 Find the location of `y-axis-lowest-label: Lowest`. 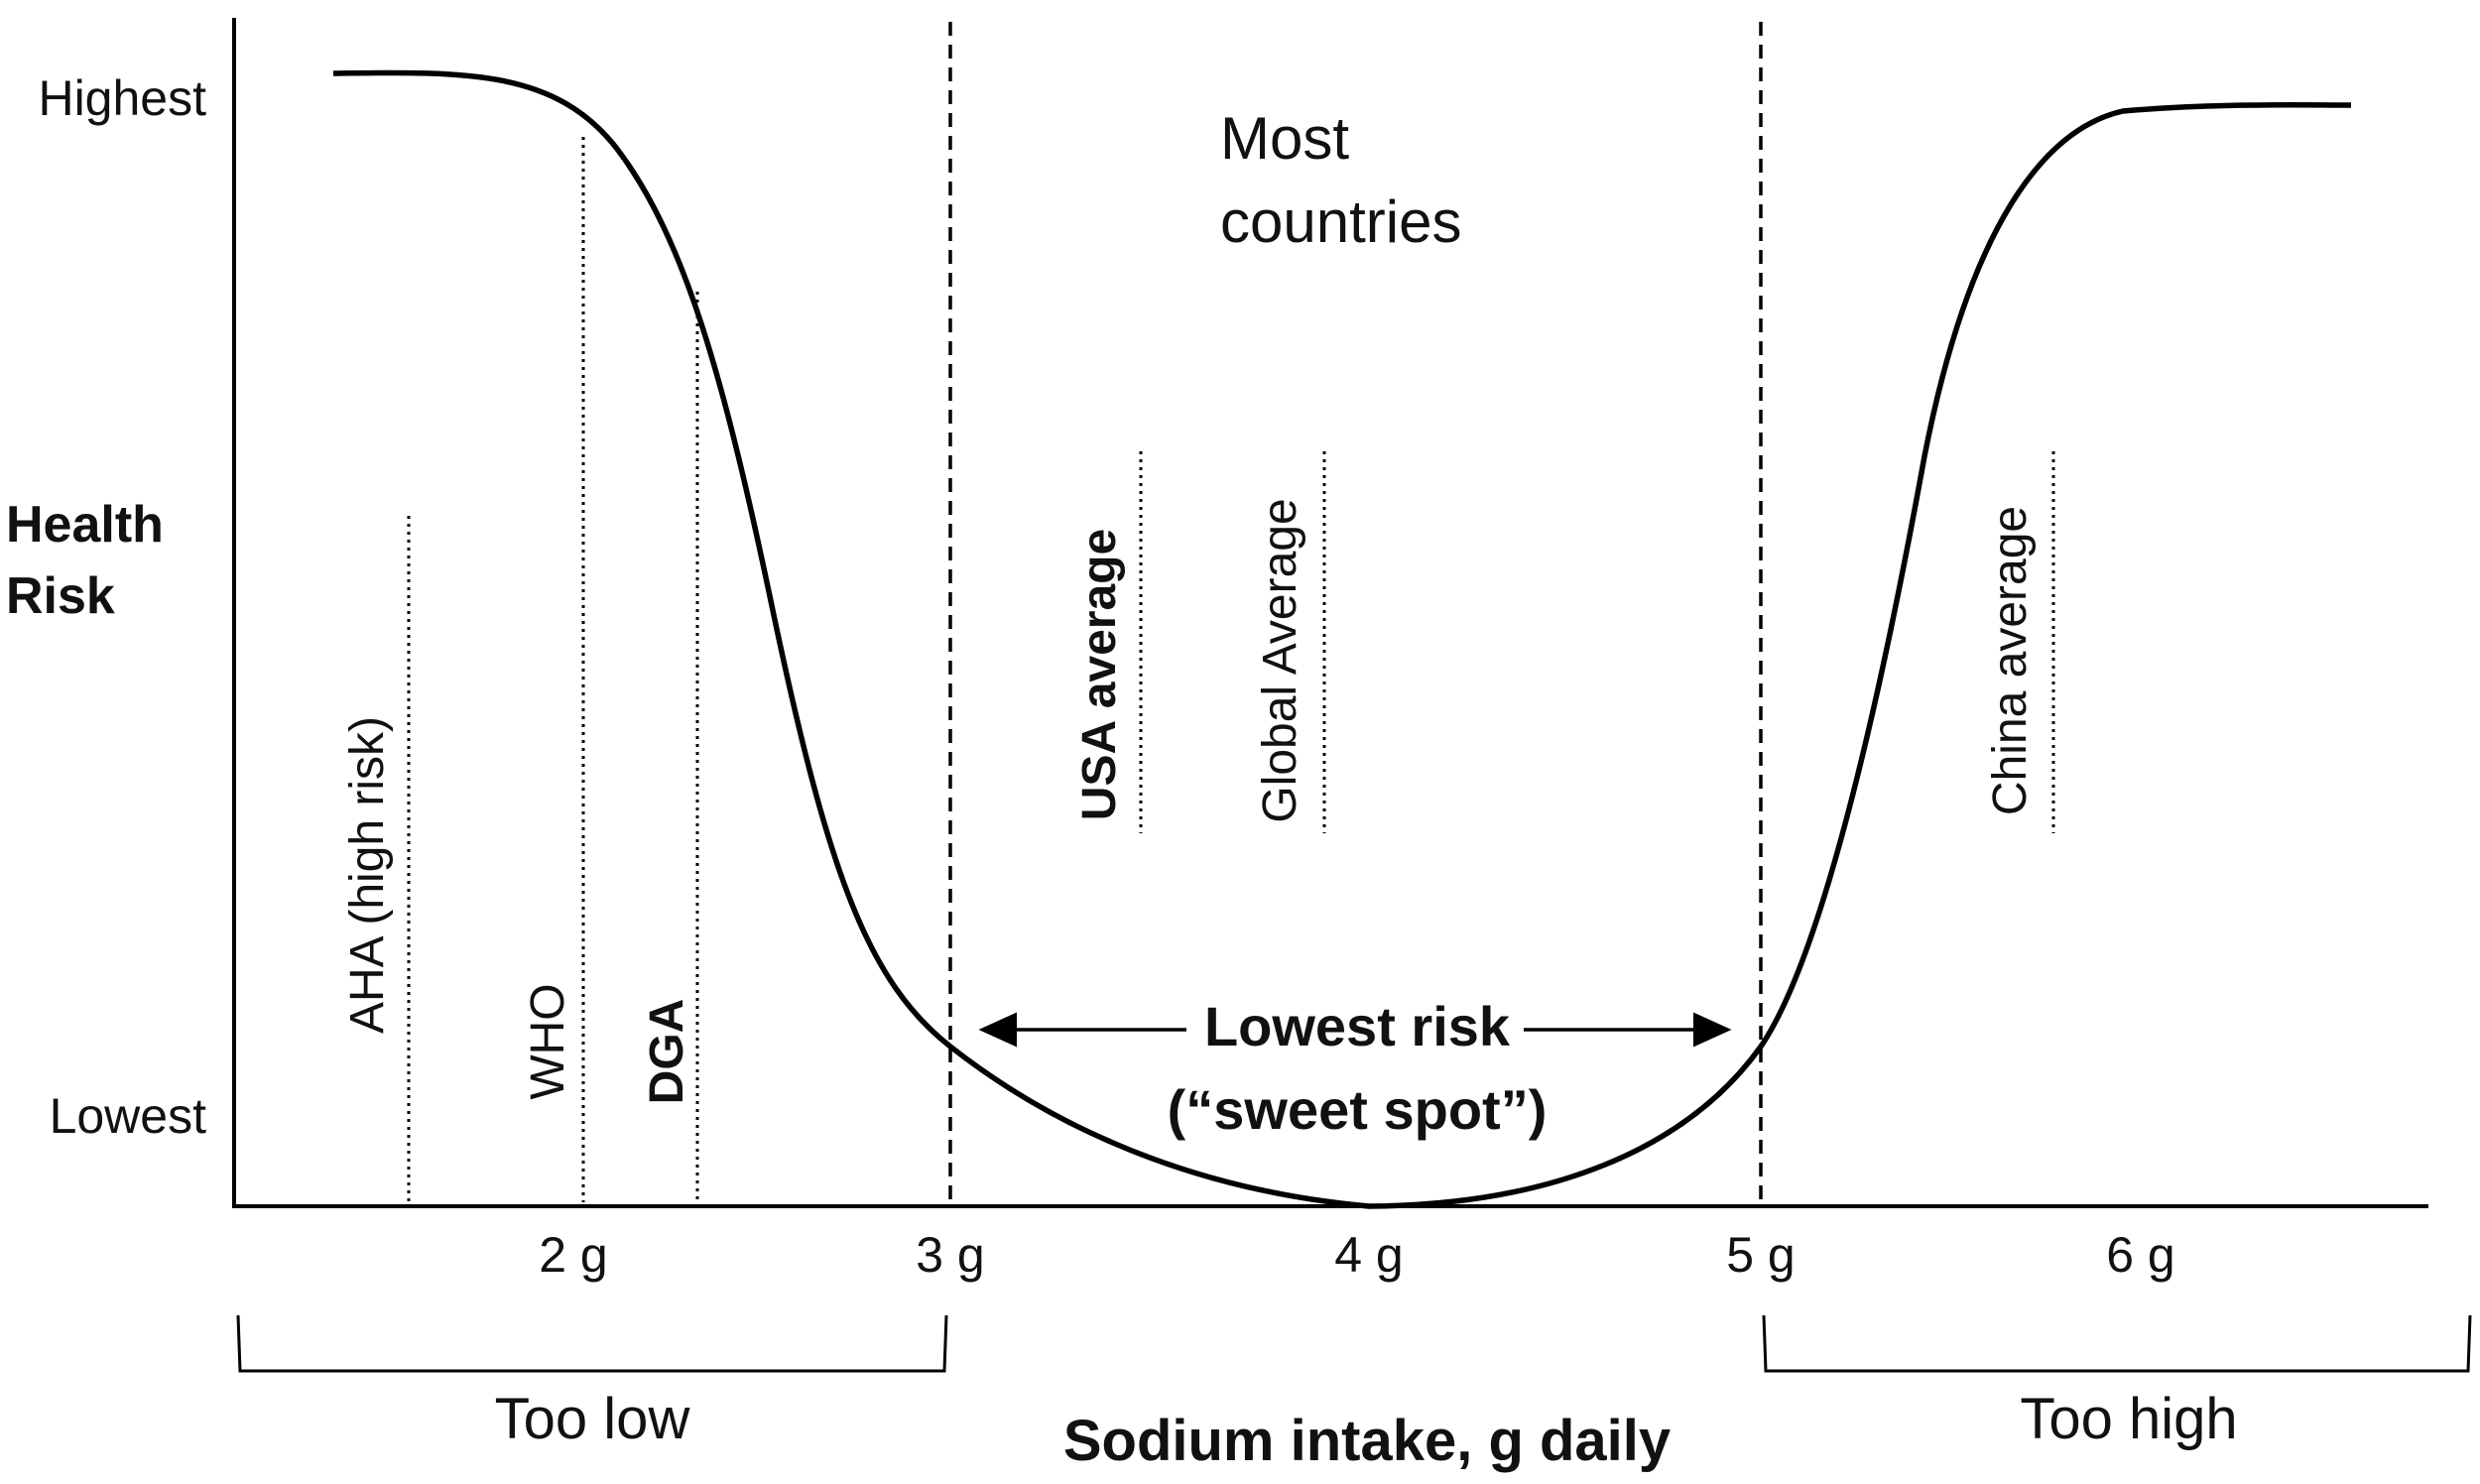

y-axis-lowest-label: Lowest is located at coordinates (128, 1116).